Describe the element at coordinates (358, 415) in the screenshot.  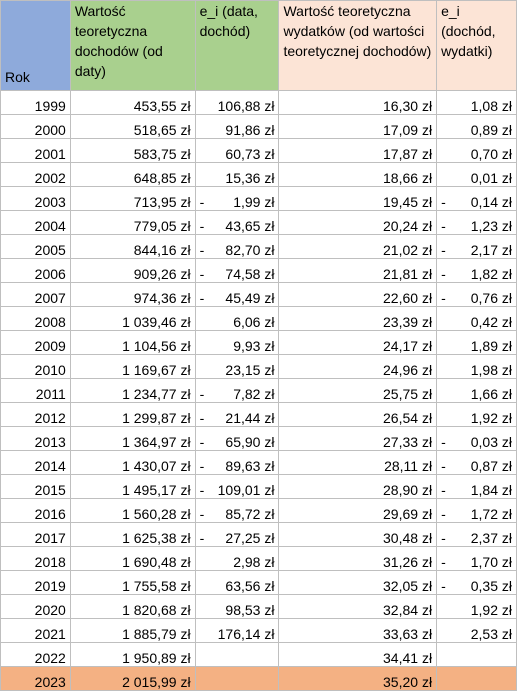
I see `cell-wydatki: 26,54 zł` at that location.